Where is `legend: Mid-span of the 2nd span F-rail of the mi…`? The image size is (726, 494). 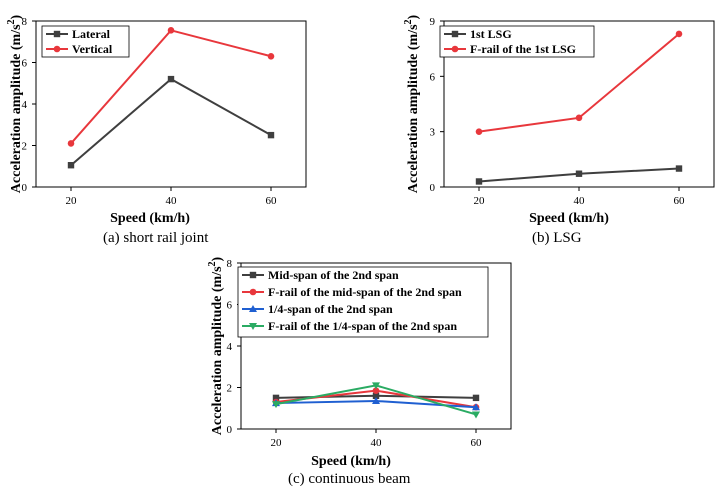 legend: Mid-span of the 2nd span F-rail of the mi… is located at coordinates (363, 302).